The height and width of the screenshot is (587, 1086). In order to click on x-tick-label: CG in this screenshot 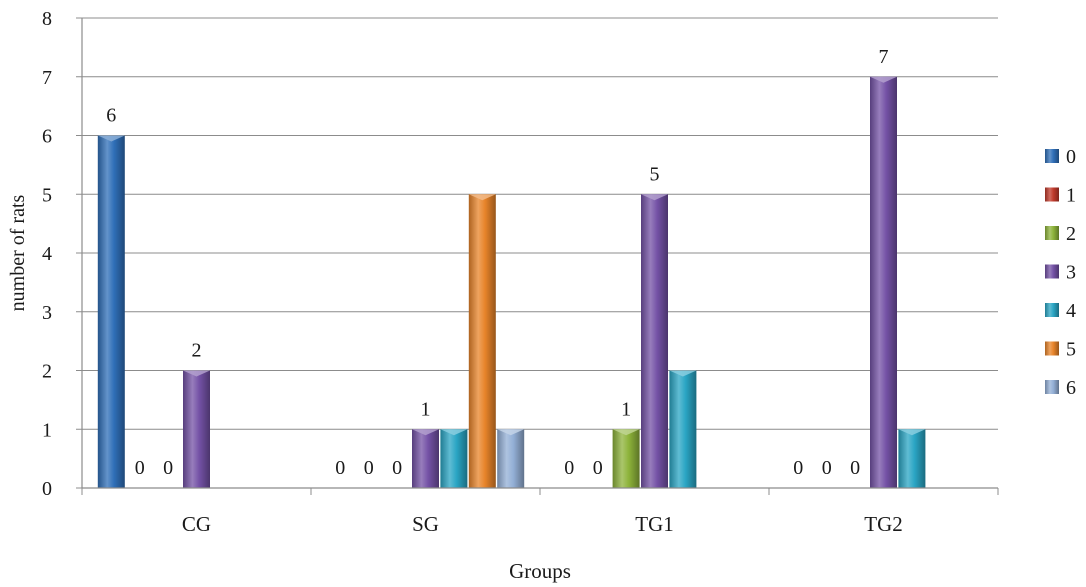, I will do `click(196, 524)`.